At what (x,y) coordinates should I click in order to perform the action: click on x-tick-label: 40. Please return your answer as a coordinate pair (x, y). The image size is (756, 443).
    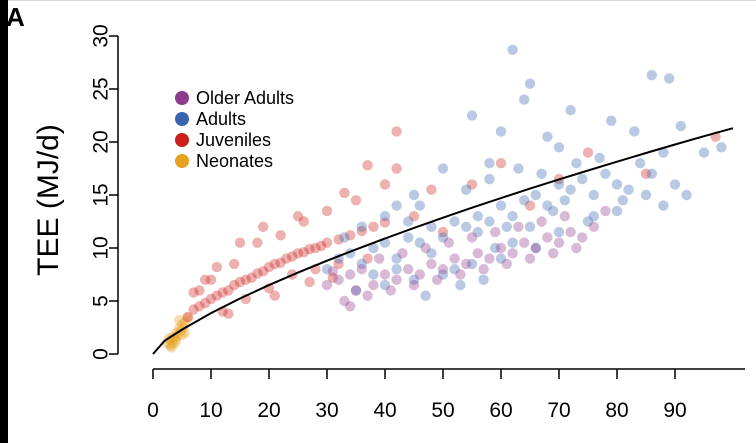
    Looking at the image, I should click on (384, 410).